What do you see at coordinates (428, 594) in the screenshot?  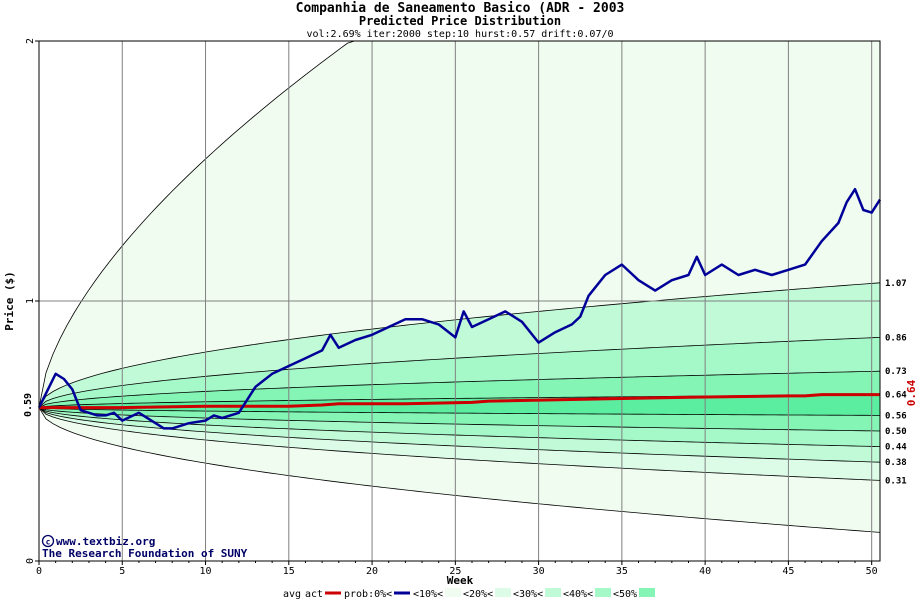 I see `legend-label: <10%<` at bounding box center [428, 594].